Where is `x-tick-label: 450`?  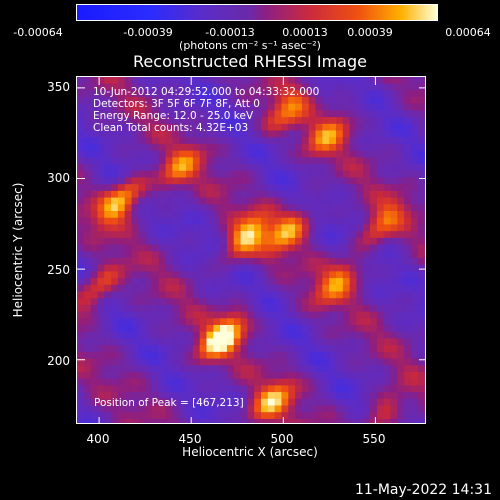
x-tick-label: 450 is located at coordinates (190, 439).